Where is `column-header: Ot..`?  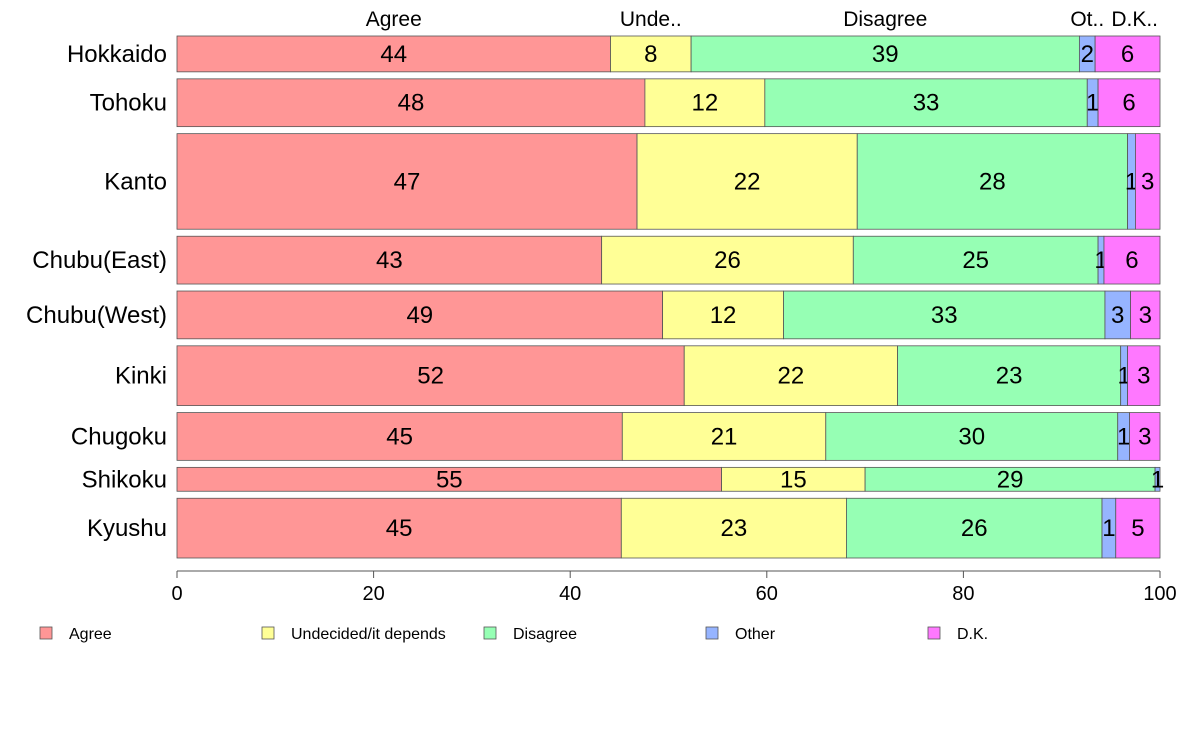
column-header: Ot.. is located at coordinates (1087, 19).